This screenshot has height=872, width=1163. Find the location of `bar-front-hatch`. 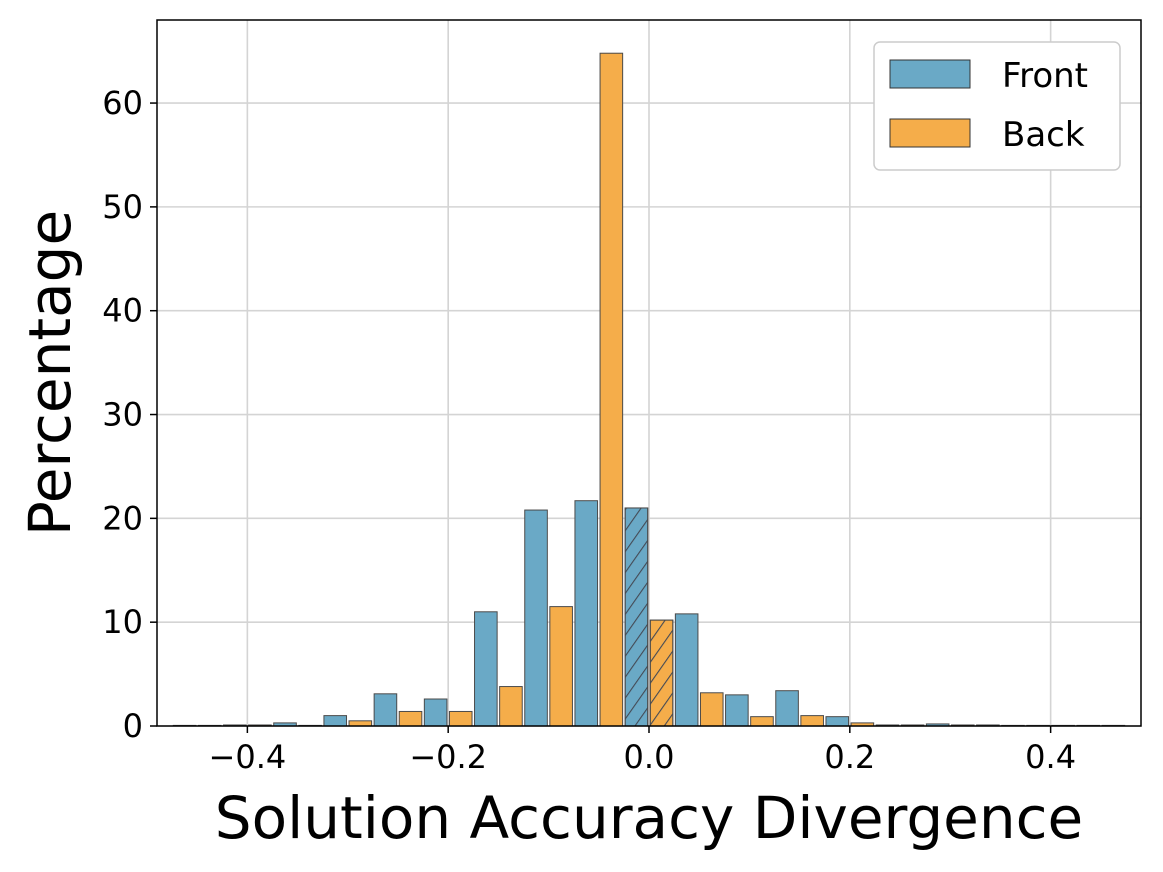

bar-front-hatch is located at coordinates (636, 617).